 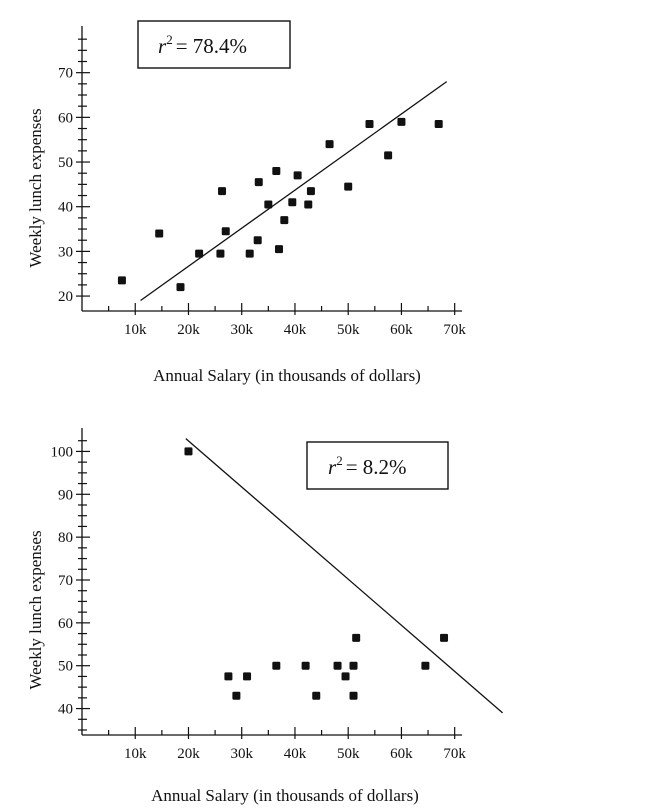 I want to click on r-squared-text: r2 = 78.4%, so click(x=202, y=45).